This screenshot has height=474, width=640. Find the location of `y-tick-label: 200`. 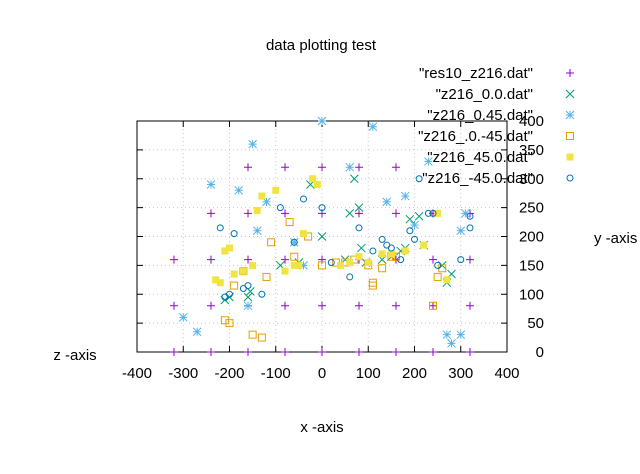

y-tick-label: 200 is located at coordinates (531, 237).